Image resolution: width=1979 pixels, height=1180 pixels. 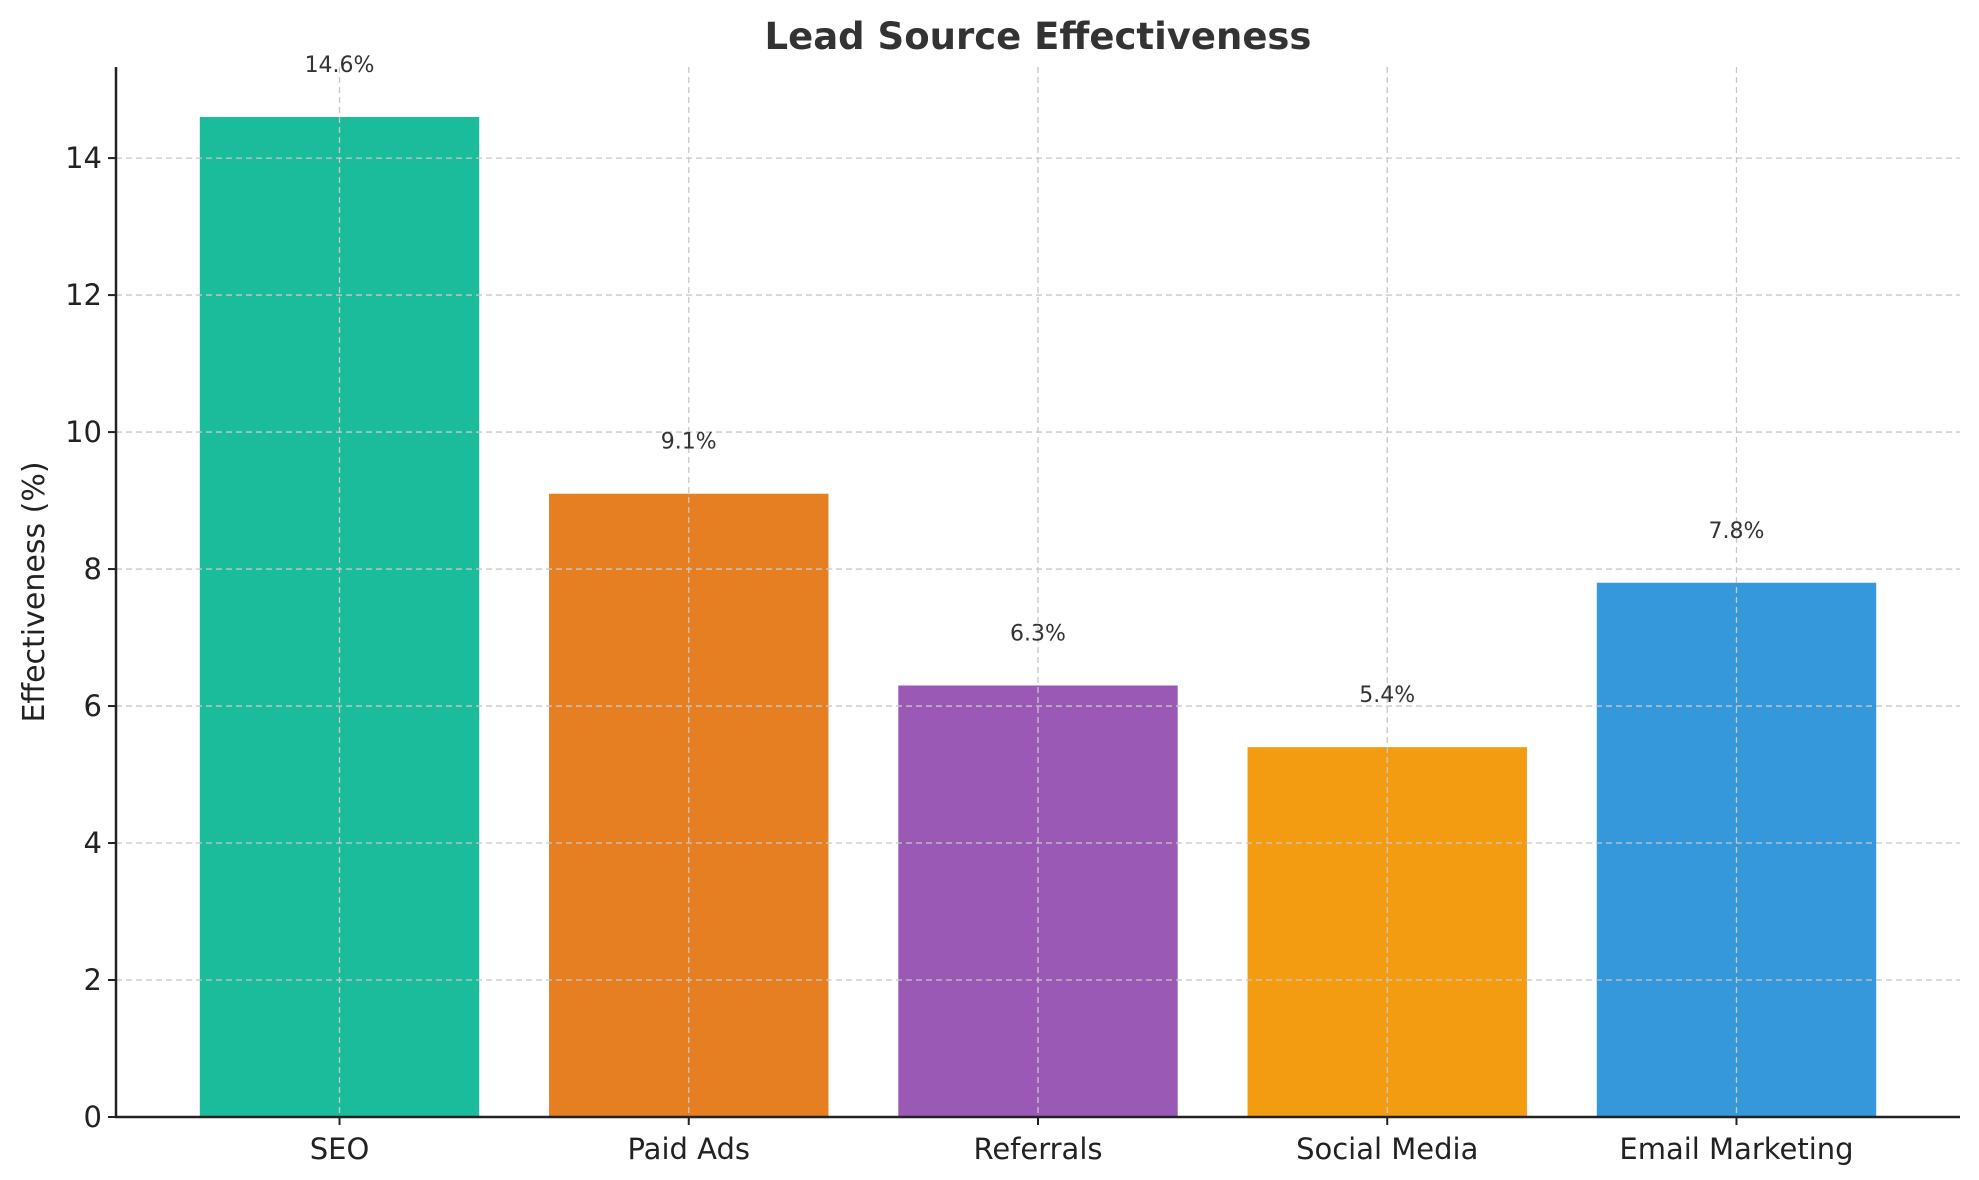 I want to click on data-label: 14.6%, so click(x=340, y=65).